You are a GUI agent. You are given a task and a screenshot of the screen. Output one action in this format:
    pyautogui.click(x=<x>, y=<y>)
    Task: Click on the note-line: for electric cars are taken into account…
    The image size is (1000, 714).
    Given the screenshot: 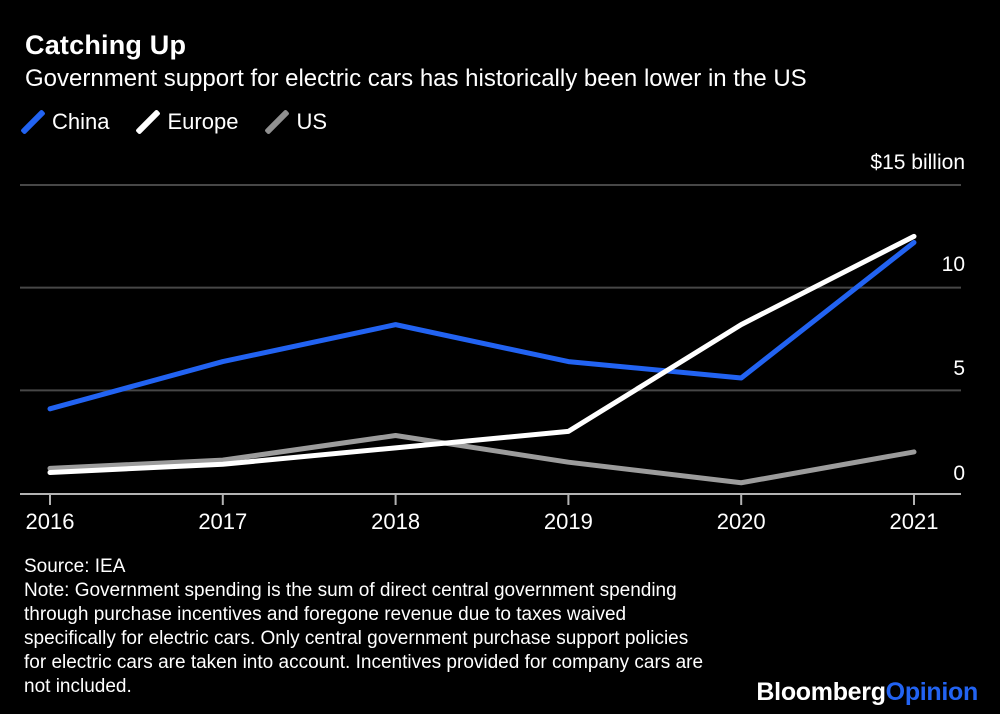 What is the action you would take?
    pyautogui.click(x=364, y=662)
    